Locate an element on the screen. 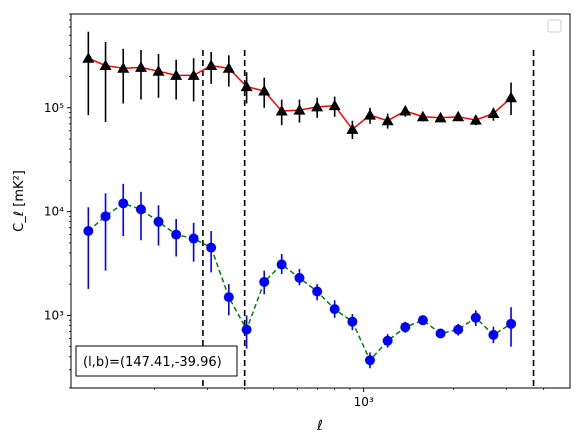  y-axis-label-group: C_ℓ [mK²] is located at coordinates (19, 201).